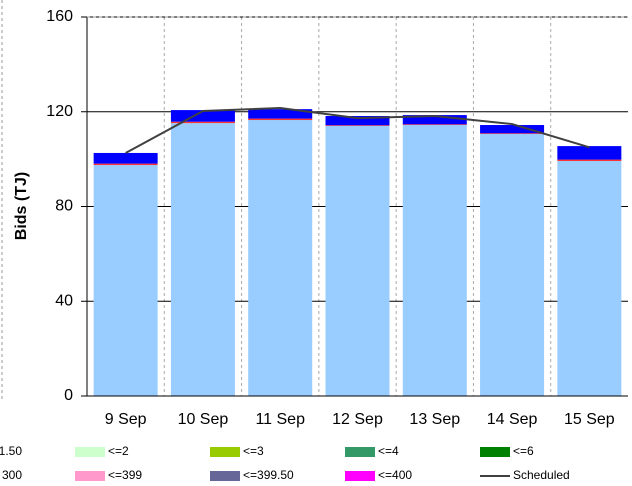 This screenshot has height=486, width=632. Describe the element at coordinates (59, 111) in the screenshot. I see `y-tick-label: 120` at that location.